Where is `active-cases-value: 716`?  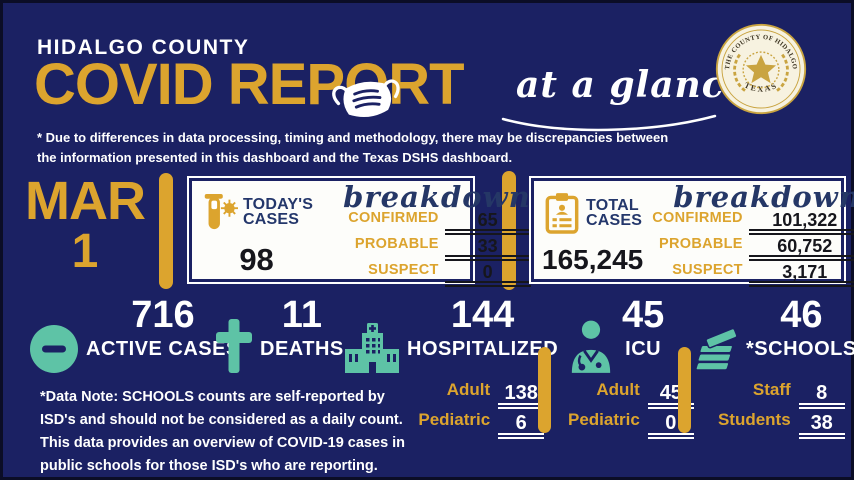 active-cases-value: 716 is located at coordinates (163, 315).